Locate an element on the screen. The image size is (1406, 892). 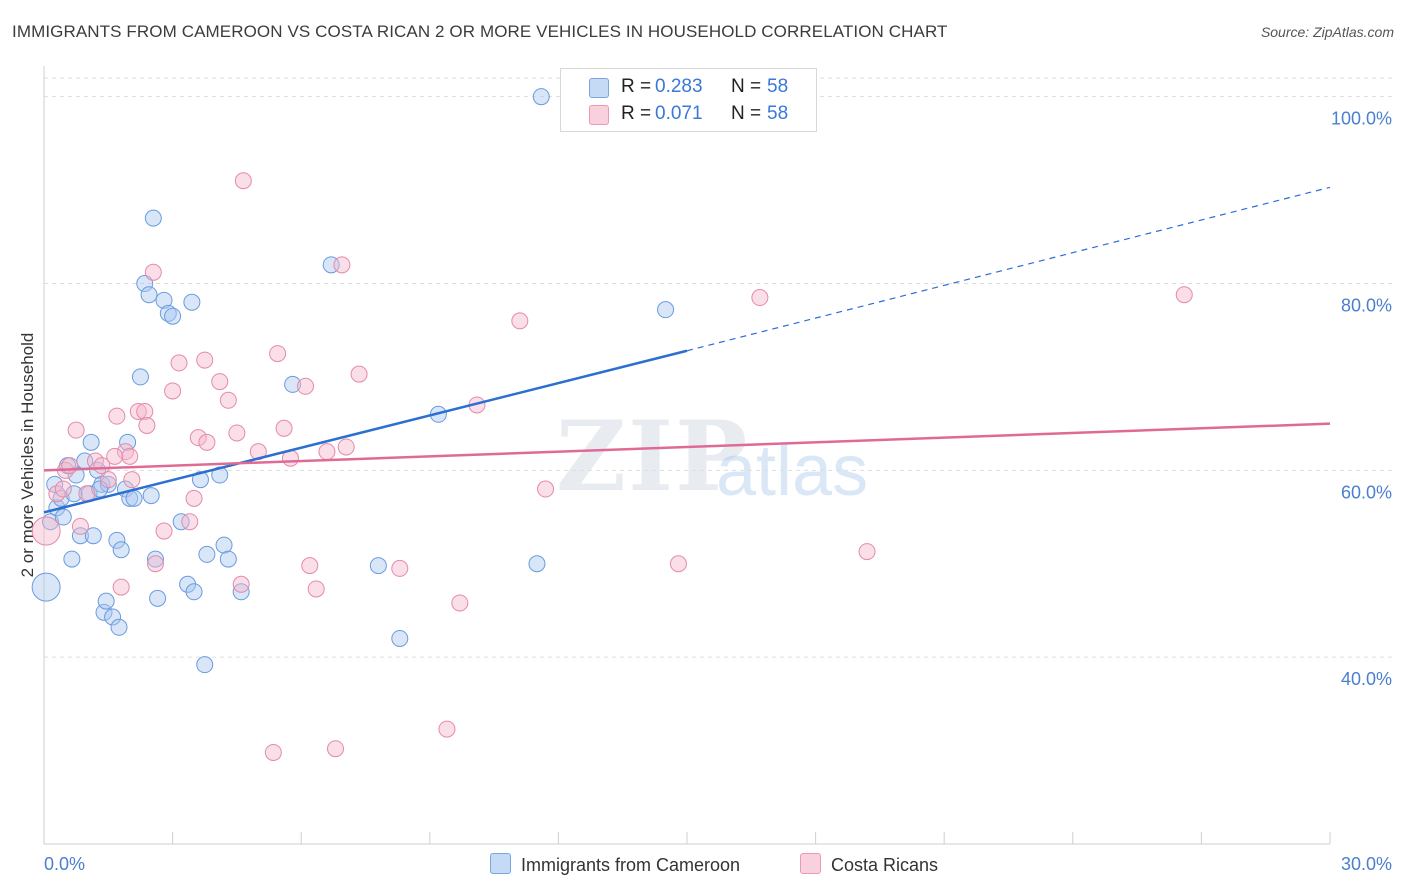
costa-rican-trend-line is located at coordinates (687, 447).